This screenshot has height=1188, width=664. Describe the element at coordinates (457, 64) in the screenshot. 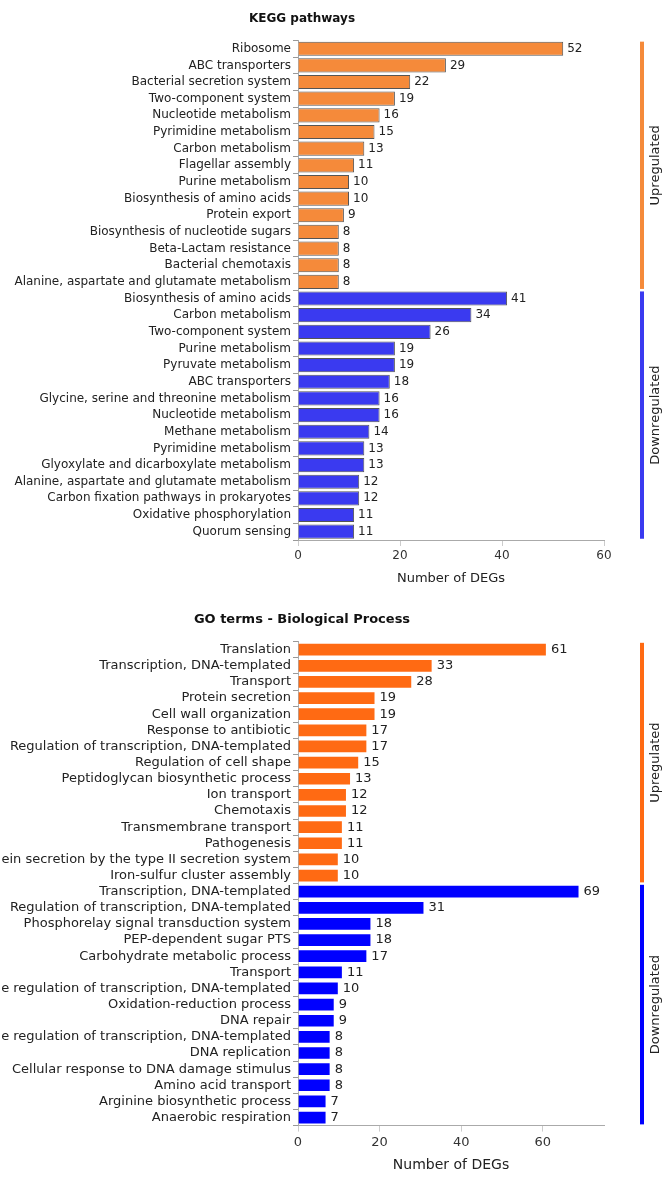

I see `data-label: 29` at that location.